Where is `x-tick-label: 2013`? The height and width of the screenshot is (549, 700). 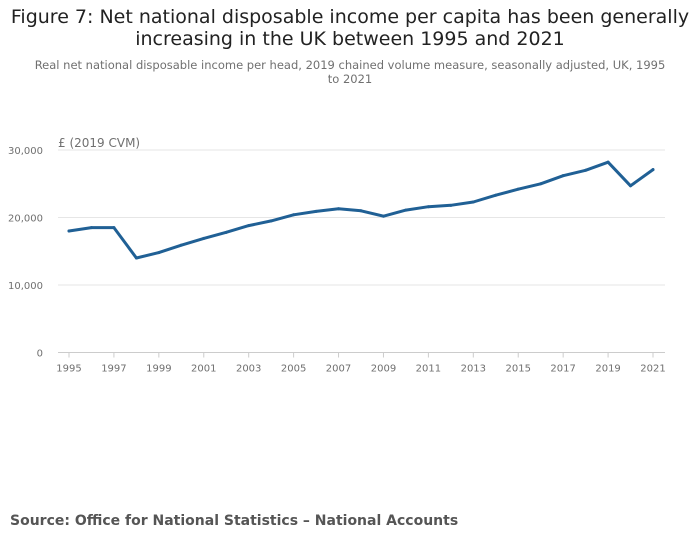
x-tick-label: 2013 is located at coordinates (473, 369).